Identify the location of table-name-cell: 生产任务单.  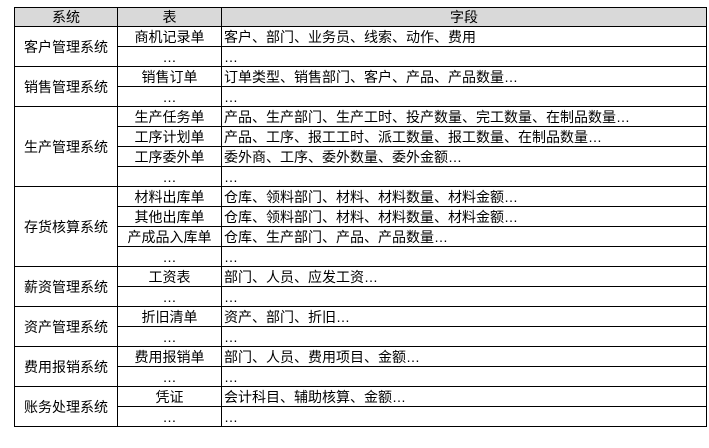
(169, 117).